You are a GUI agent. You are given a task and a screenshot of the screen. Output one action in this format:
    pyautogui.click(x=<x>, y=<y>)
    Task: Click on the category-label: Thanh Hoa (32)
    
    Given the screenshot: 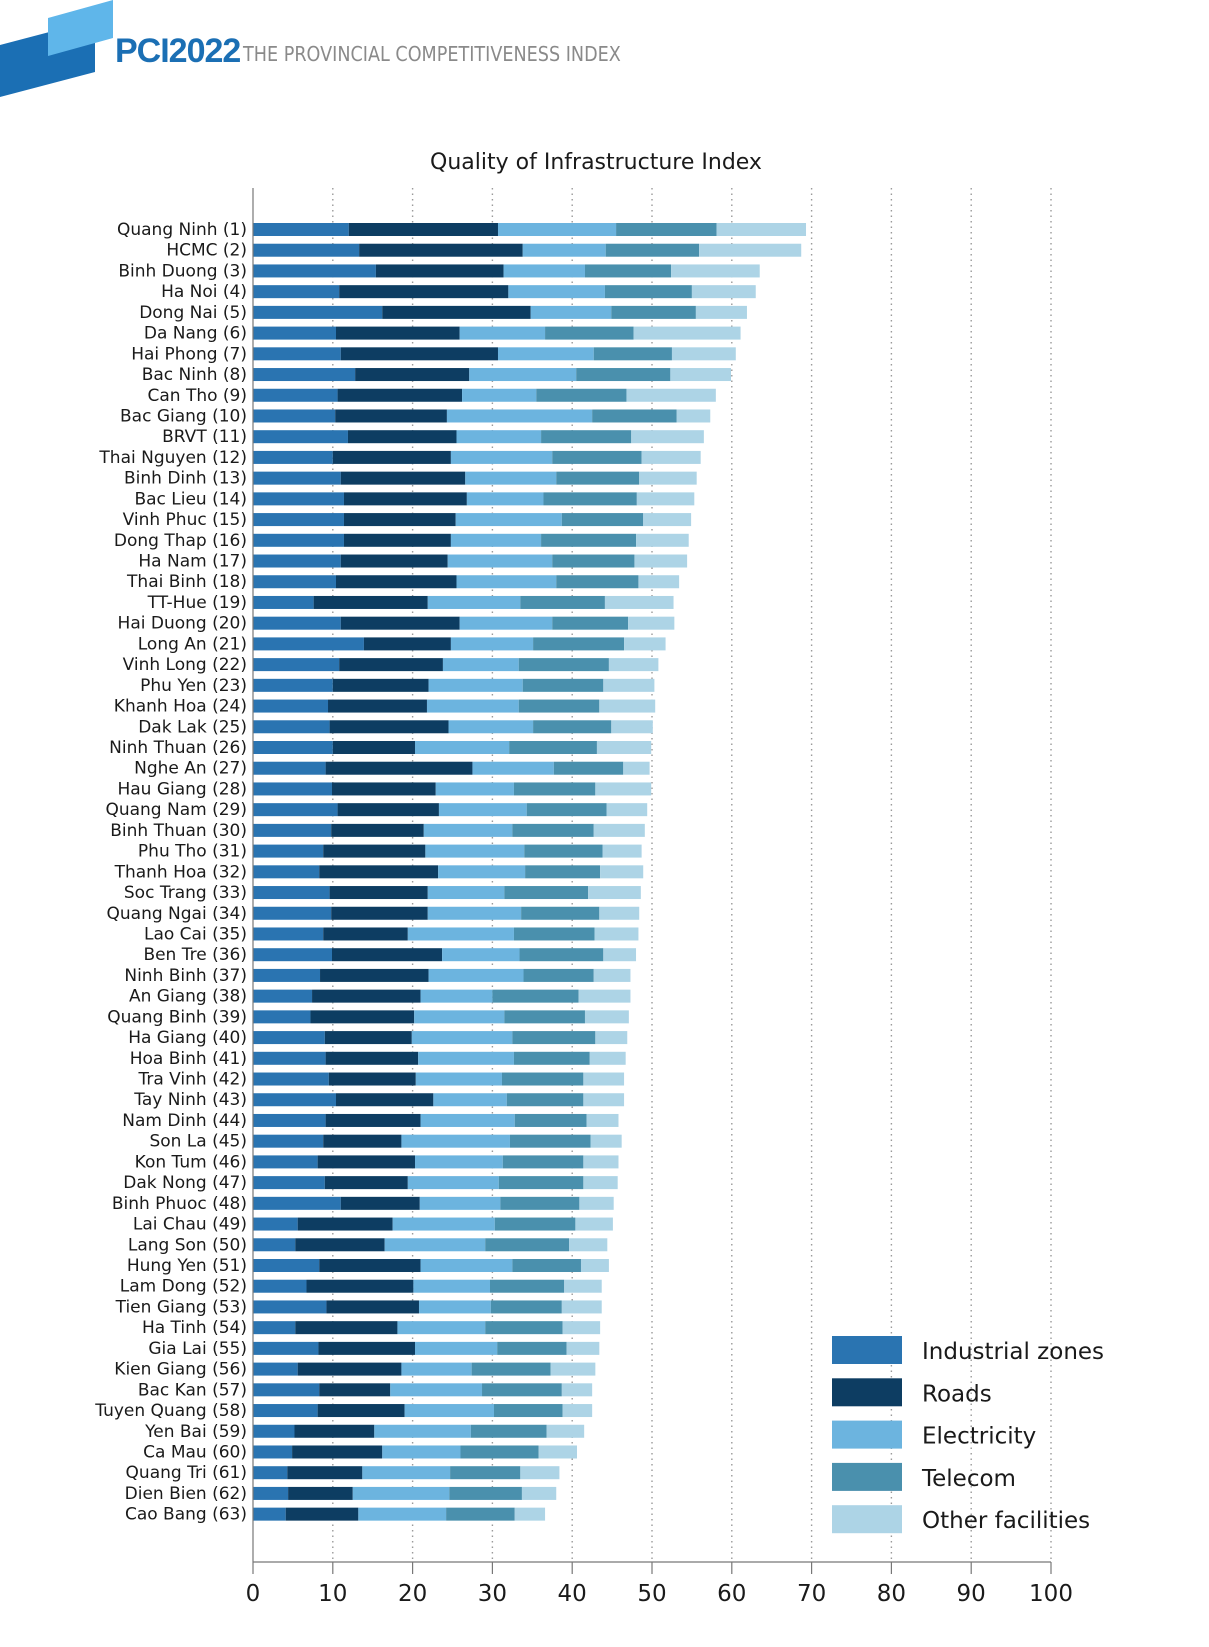 What is the action you would take?
    pyautogui.click(x=180, y=872)
    